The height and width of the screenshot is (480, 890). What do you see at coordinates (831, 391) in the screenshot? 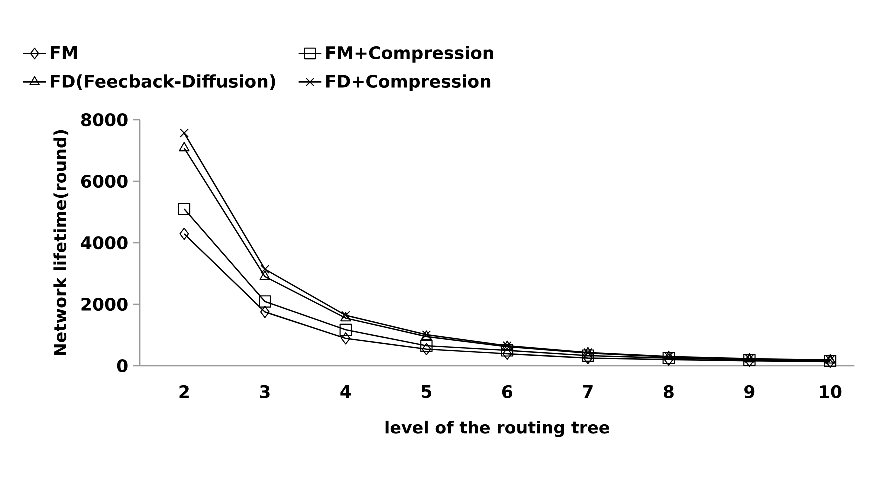
I see `x-tick-label: 10` at bounding box center [831, 391].